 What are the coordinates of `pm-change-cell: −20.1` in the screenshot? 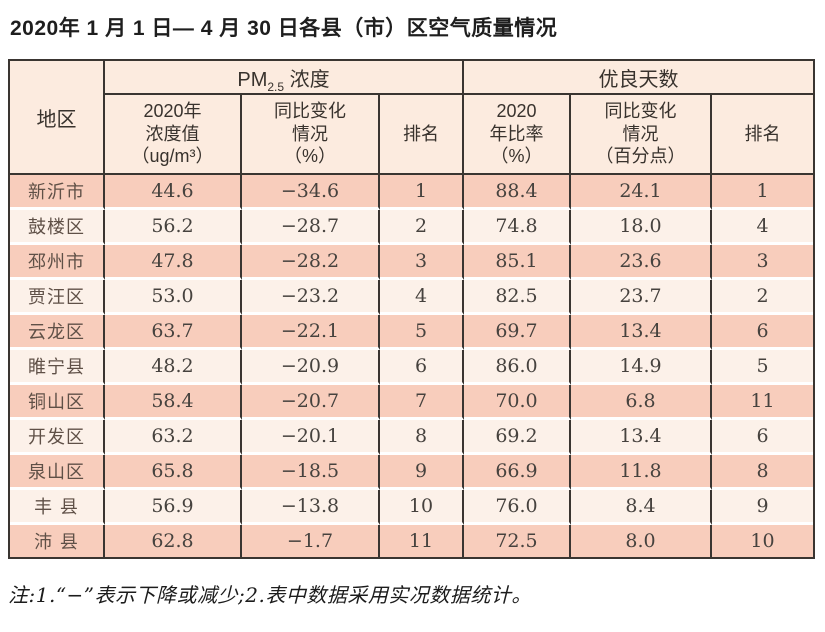 It's located at (311, 437).